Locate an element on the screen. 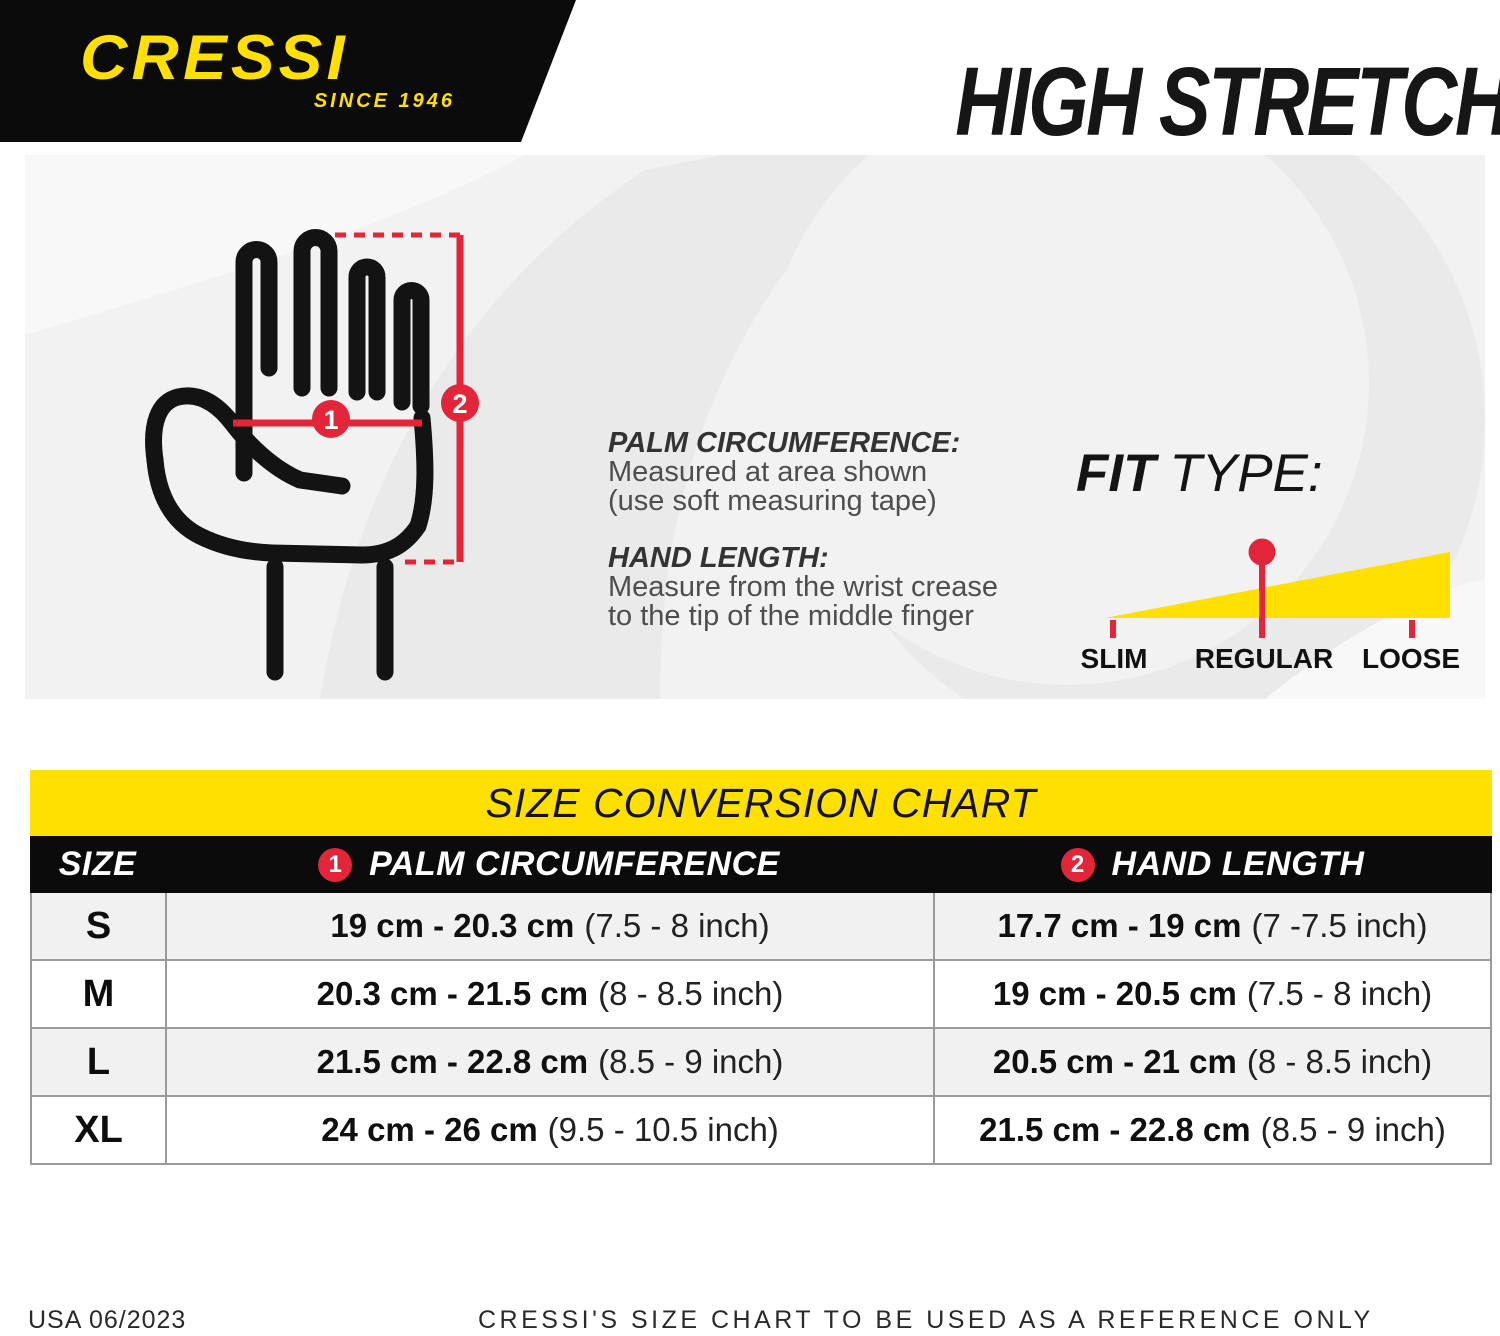 This screenshot has width=1500, height=1336. size-cell: M is located at coordinates (99, 994).